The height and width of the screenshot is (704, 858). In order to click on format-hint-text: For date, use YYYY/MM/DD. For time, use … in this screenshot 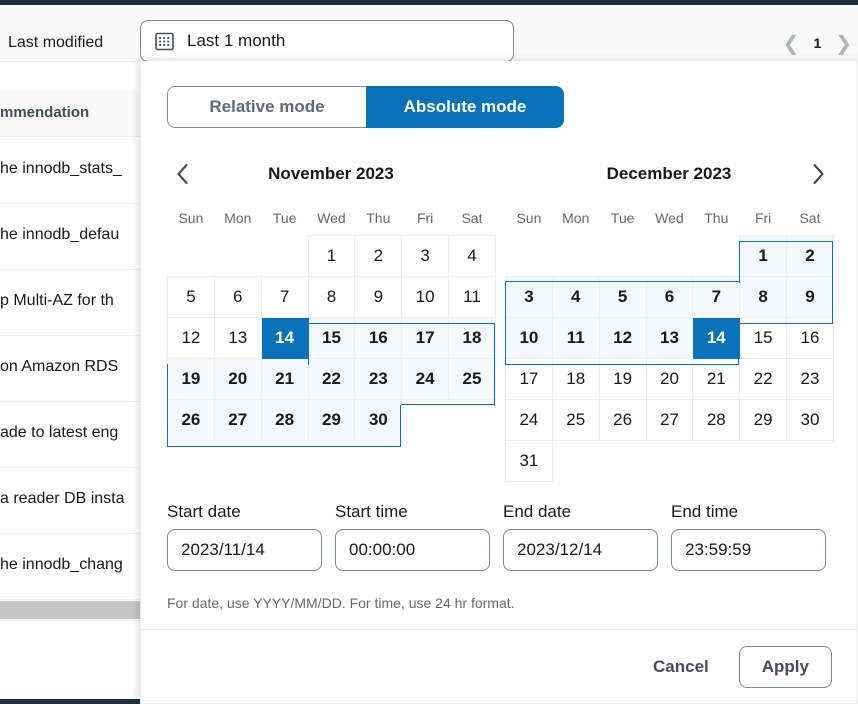, I will do `click(341, 603)`.